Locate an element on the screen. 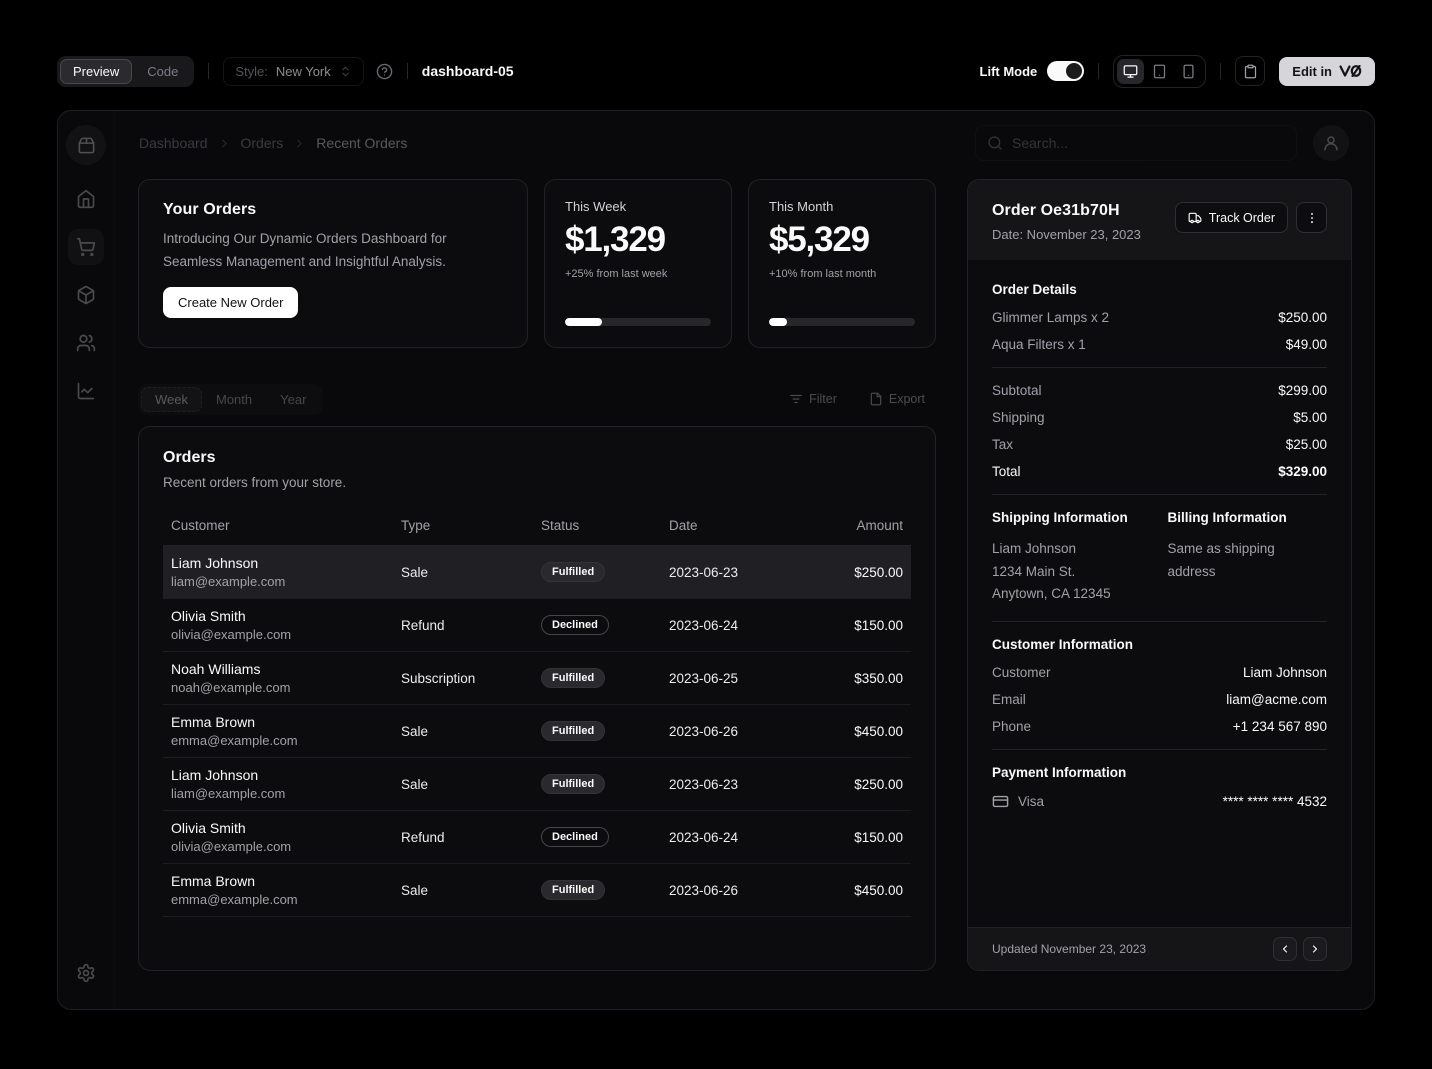  track-order-label: Track Order is located at coordinates (1241, 217).